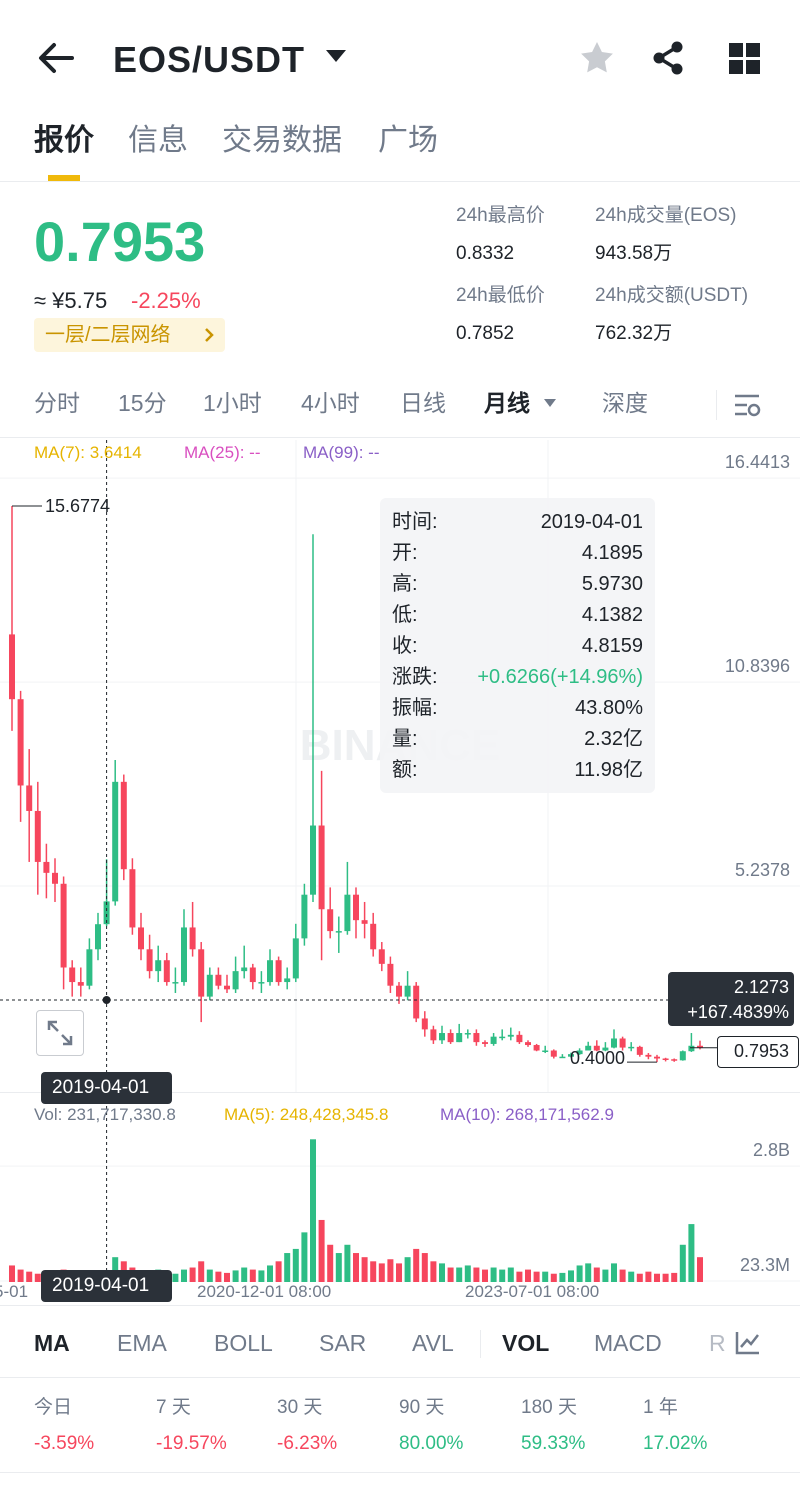  Describe the element at coordinates (612, 646) in the screenshot. I see `tooltip-value: 4.8159` at that location.